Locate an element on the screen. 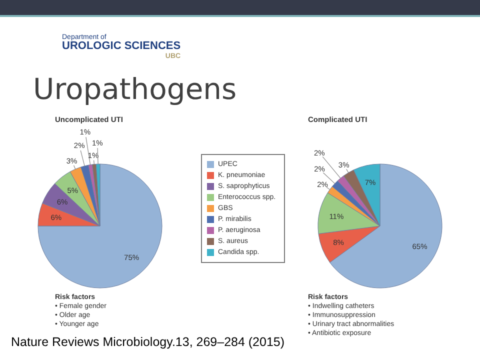 The width and height of the screenshot is (480, 360). text: Nature Reviews Microbiology.13, 269–284 (2015) is located at coordinates (148, 342).